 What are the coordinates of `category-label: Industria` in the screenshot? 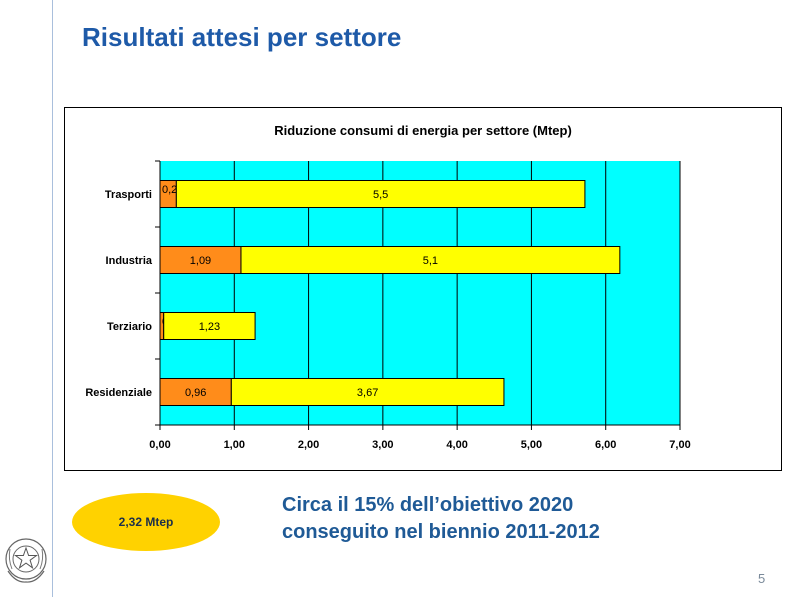 It's located at (129, 261).